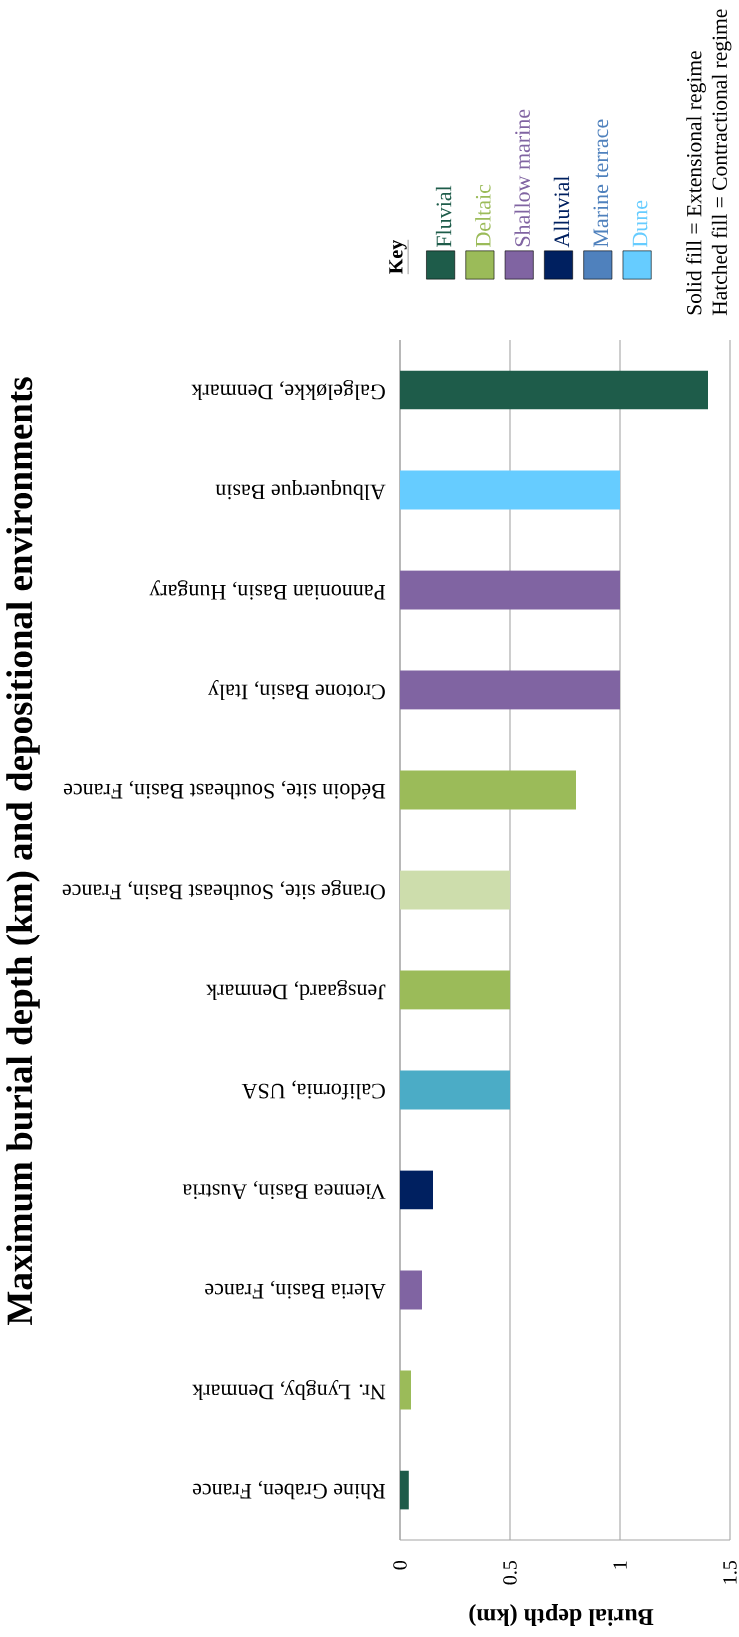 The image size is (739, 1637). I want to click on y-tick-label: Pannonian Basin, Hungary, so click(267, 590).